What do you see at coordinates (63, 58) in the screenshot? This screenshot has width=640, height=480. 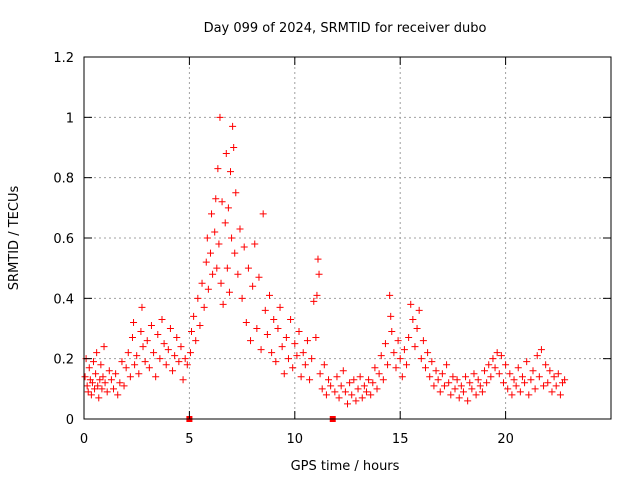 I see `y-tick-label: 1.2` at bounding box center [63, 58].